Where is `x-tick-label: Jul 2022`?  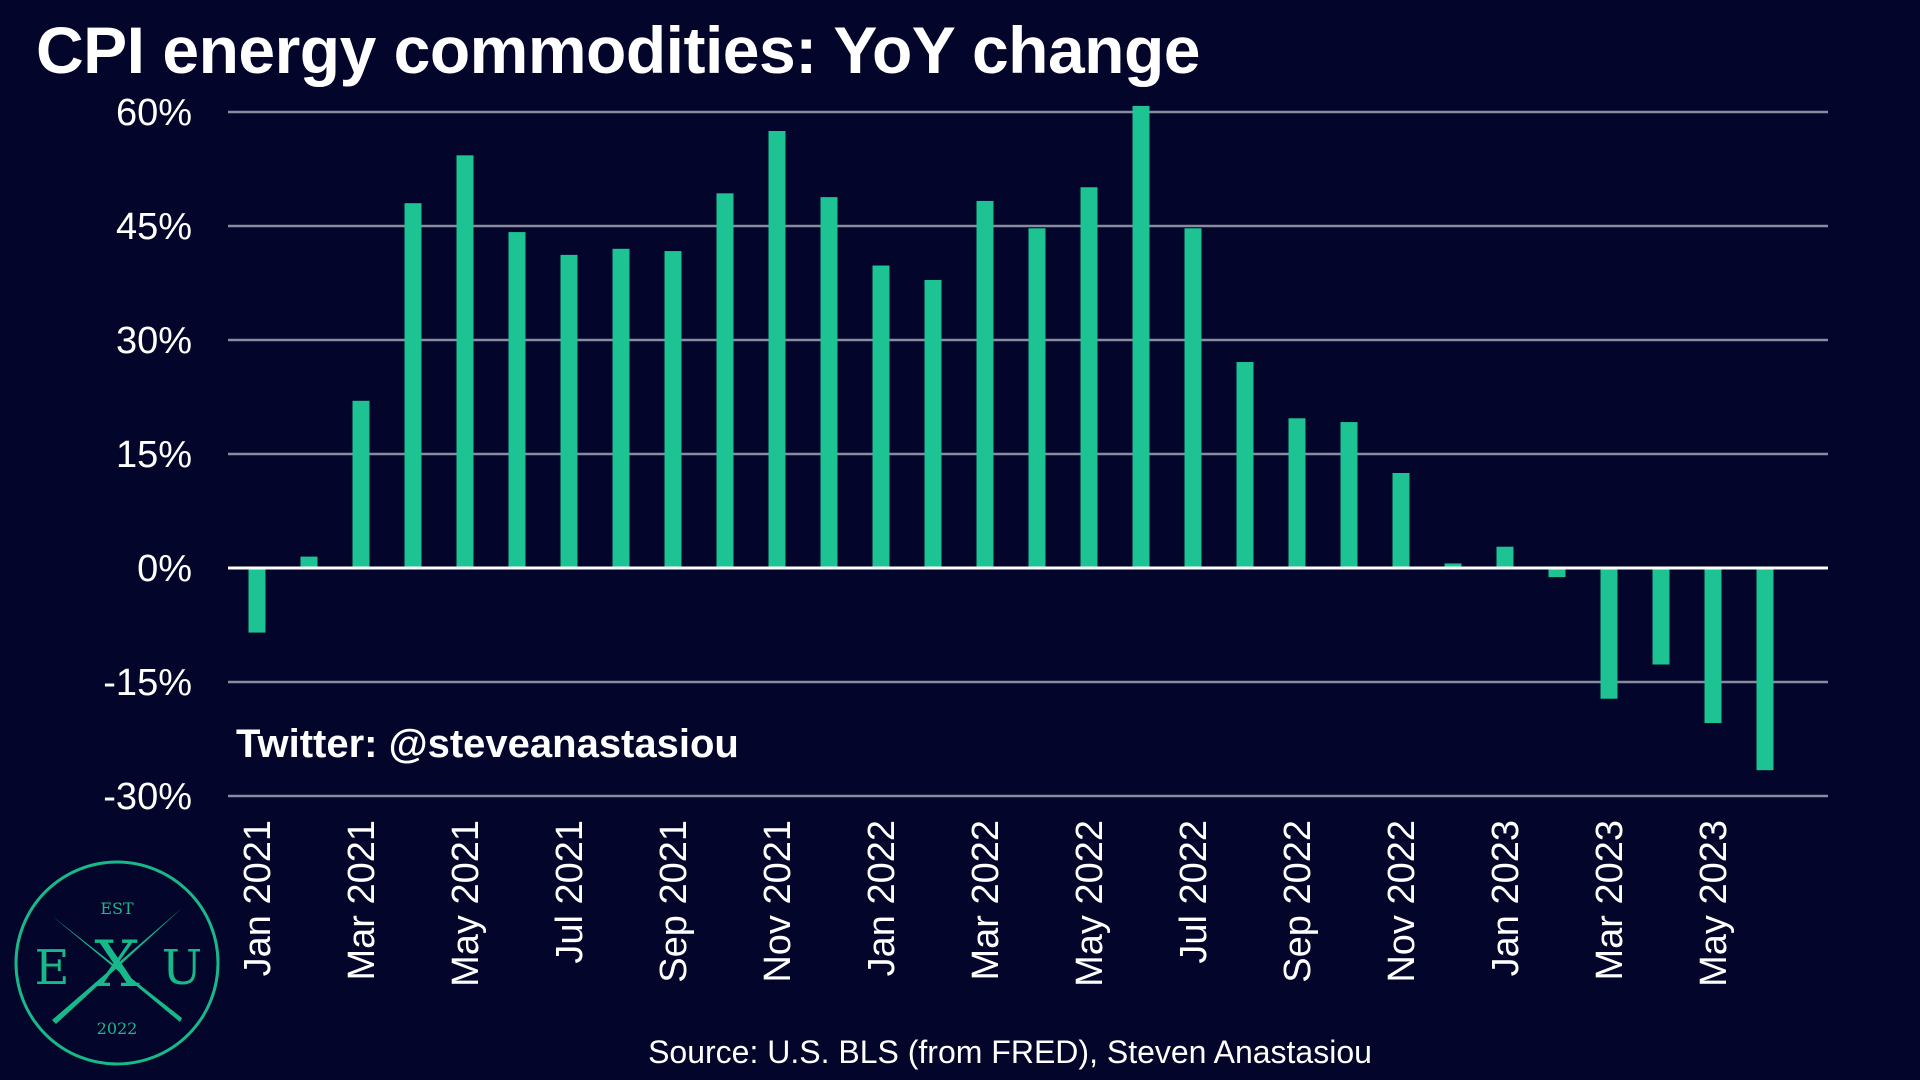
x-tick-label: Jul 2022 is located at coordinates (1194, 892).